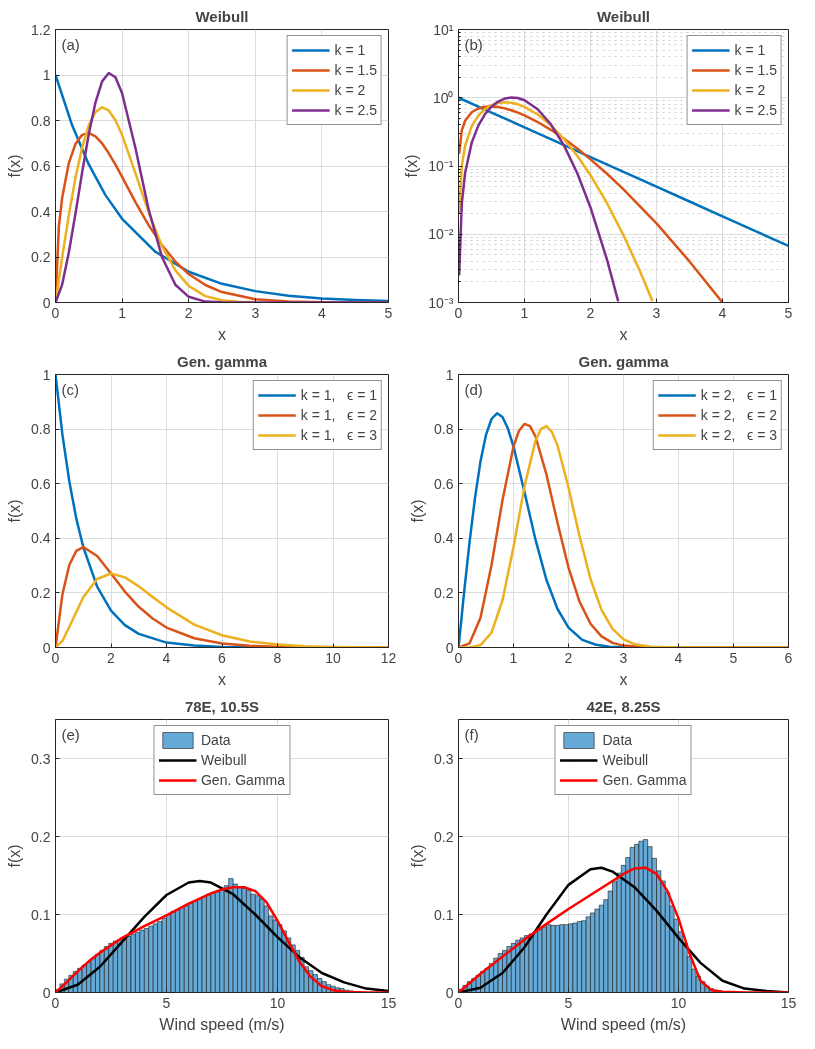  What do you see at coordinates (441, 234) in the screenshot?
I see `y-tick-label: 10⁻²` at bounding box center [441, 234].